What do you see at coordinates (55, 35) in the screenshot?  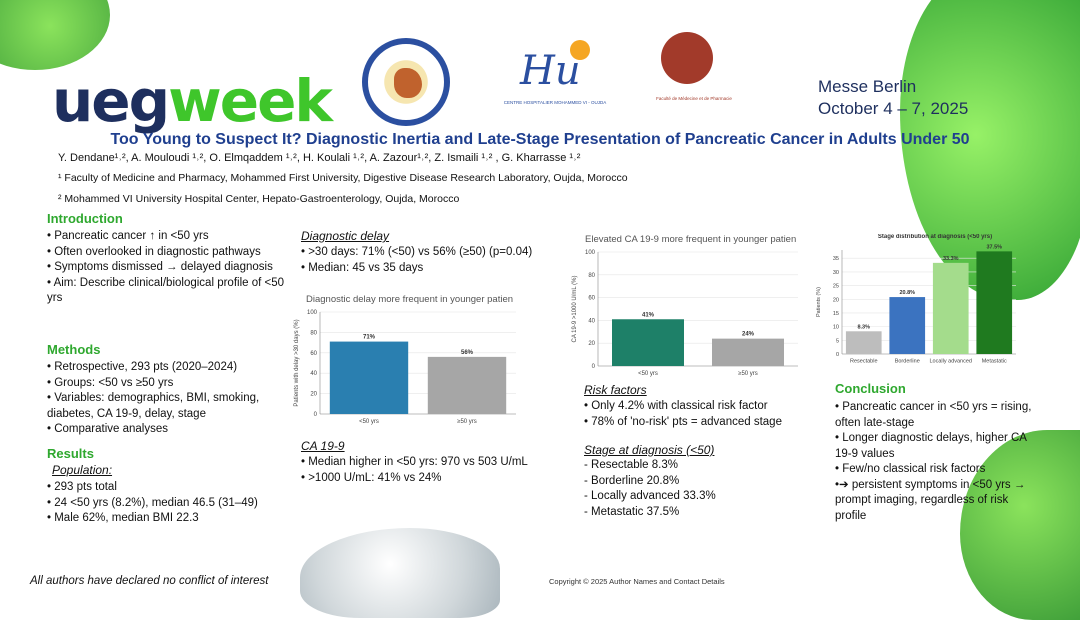 I see `decorative-blob-top-left` at bounding box center [55, 35].